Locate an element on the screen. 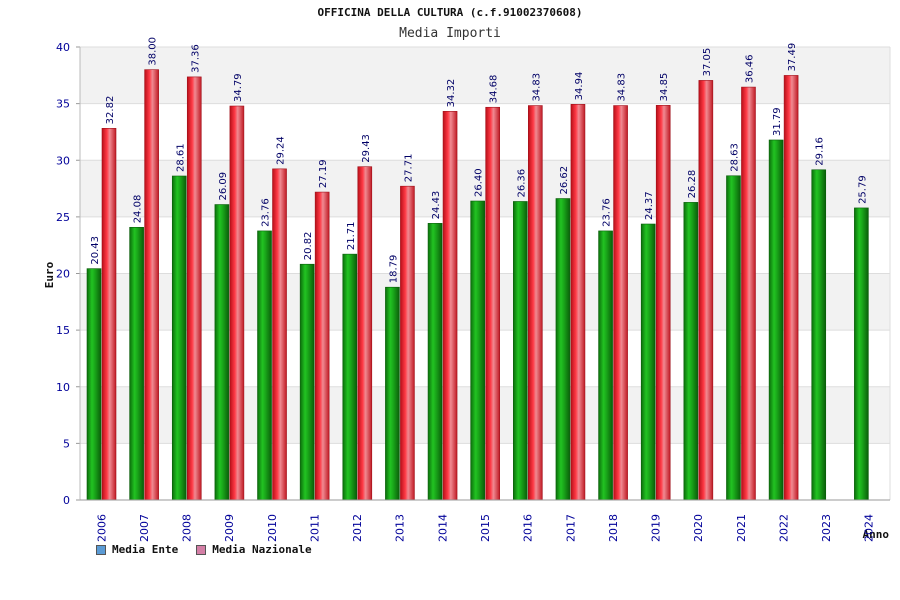  data-label: 26.40 is located at coordinates (479, 182).